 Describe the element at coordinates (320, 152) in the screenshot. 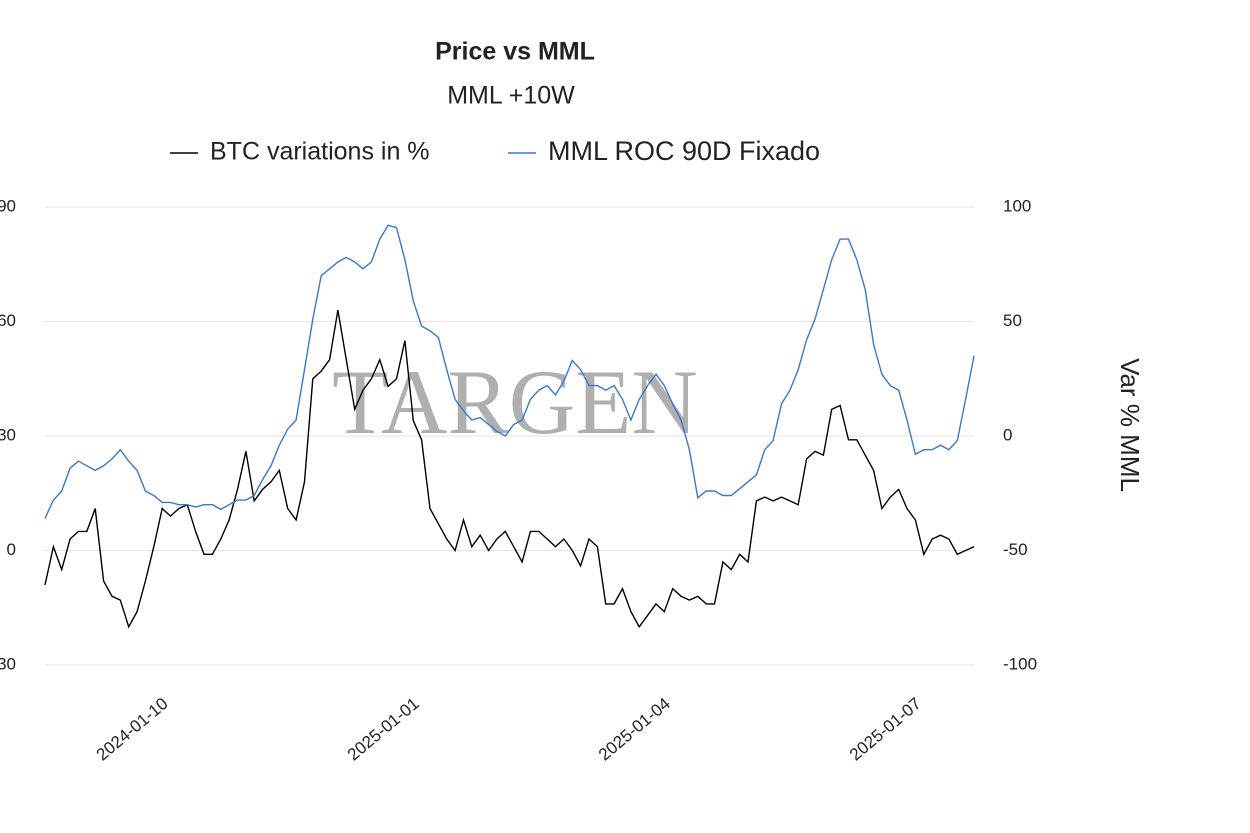

I see `legend-label: BTC variations in %` at that location.